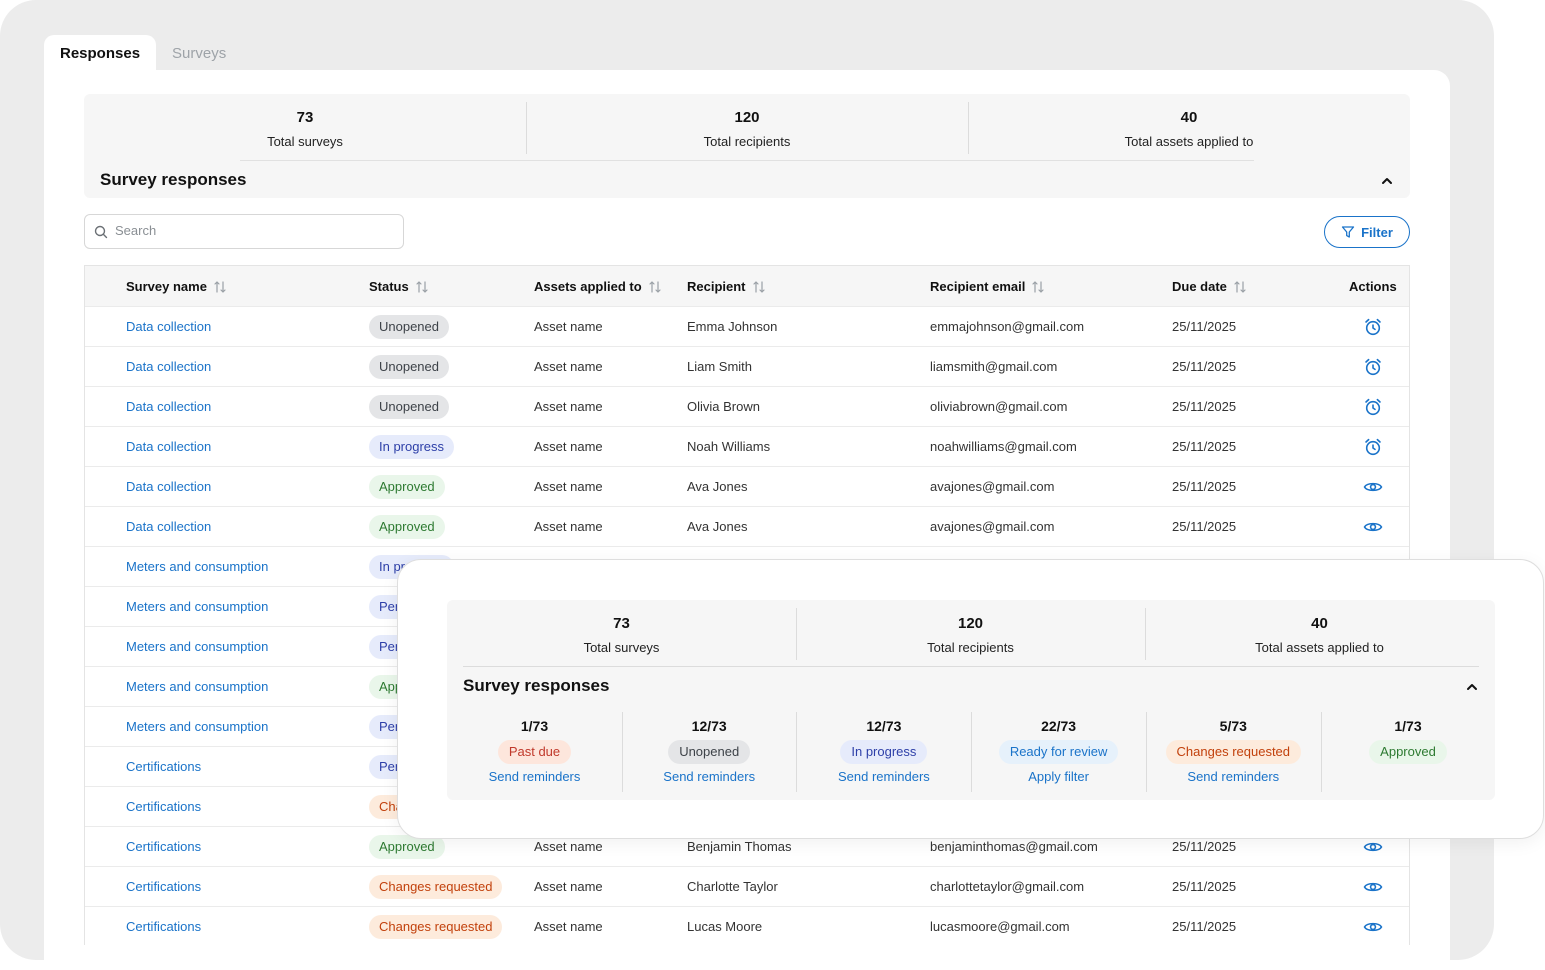  I want to click on status-summary-card: 12/73 In progress Send reminders, so click(883, 751).